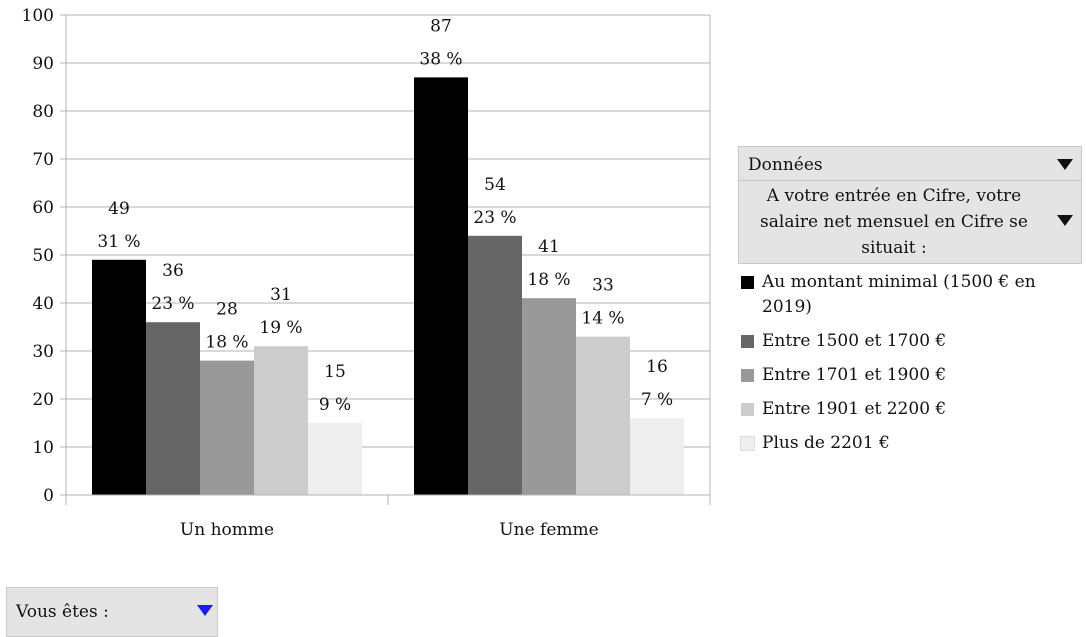 The image size is (1086, 637). Describe the element at coordinates (899, 294) in the screenshot. I see `legend-label: Au montant minimal (1500 € en 2019)` at that location.